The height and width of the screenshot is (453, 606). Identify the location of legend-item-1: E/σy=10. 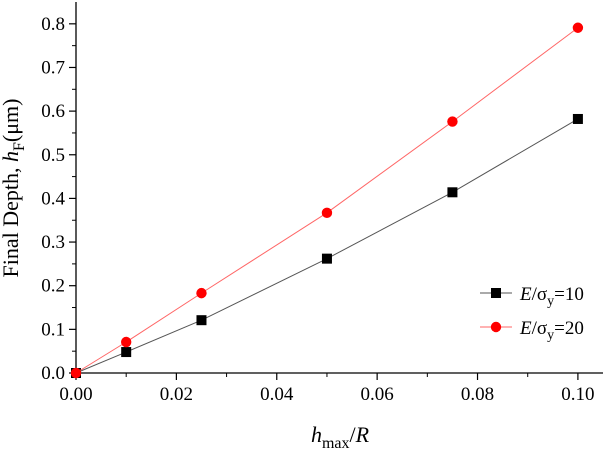
(532, 296).